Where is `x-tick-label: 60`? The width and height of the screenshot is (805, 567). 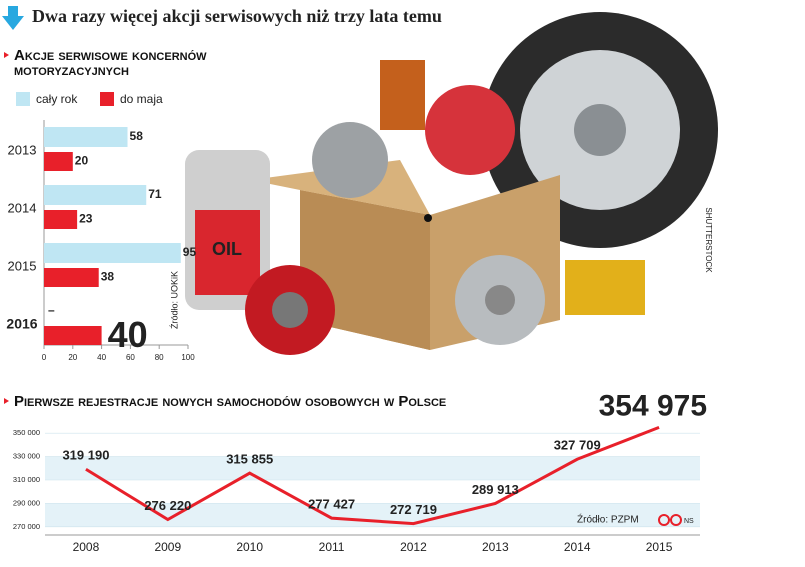
x-tick-label: 60 is located at coordinates (130, 357).